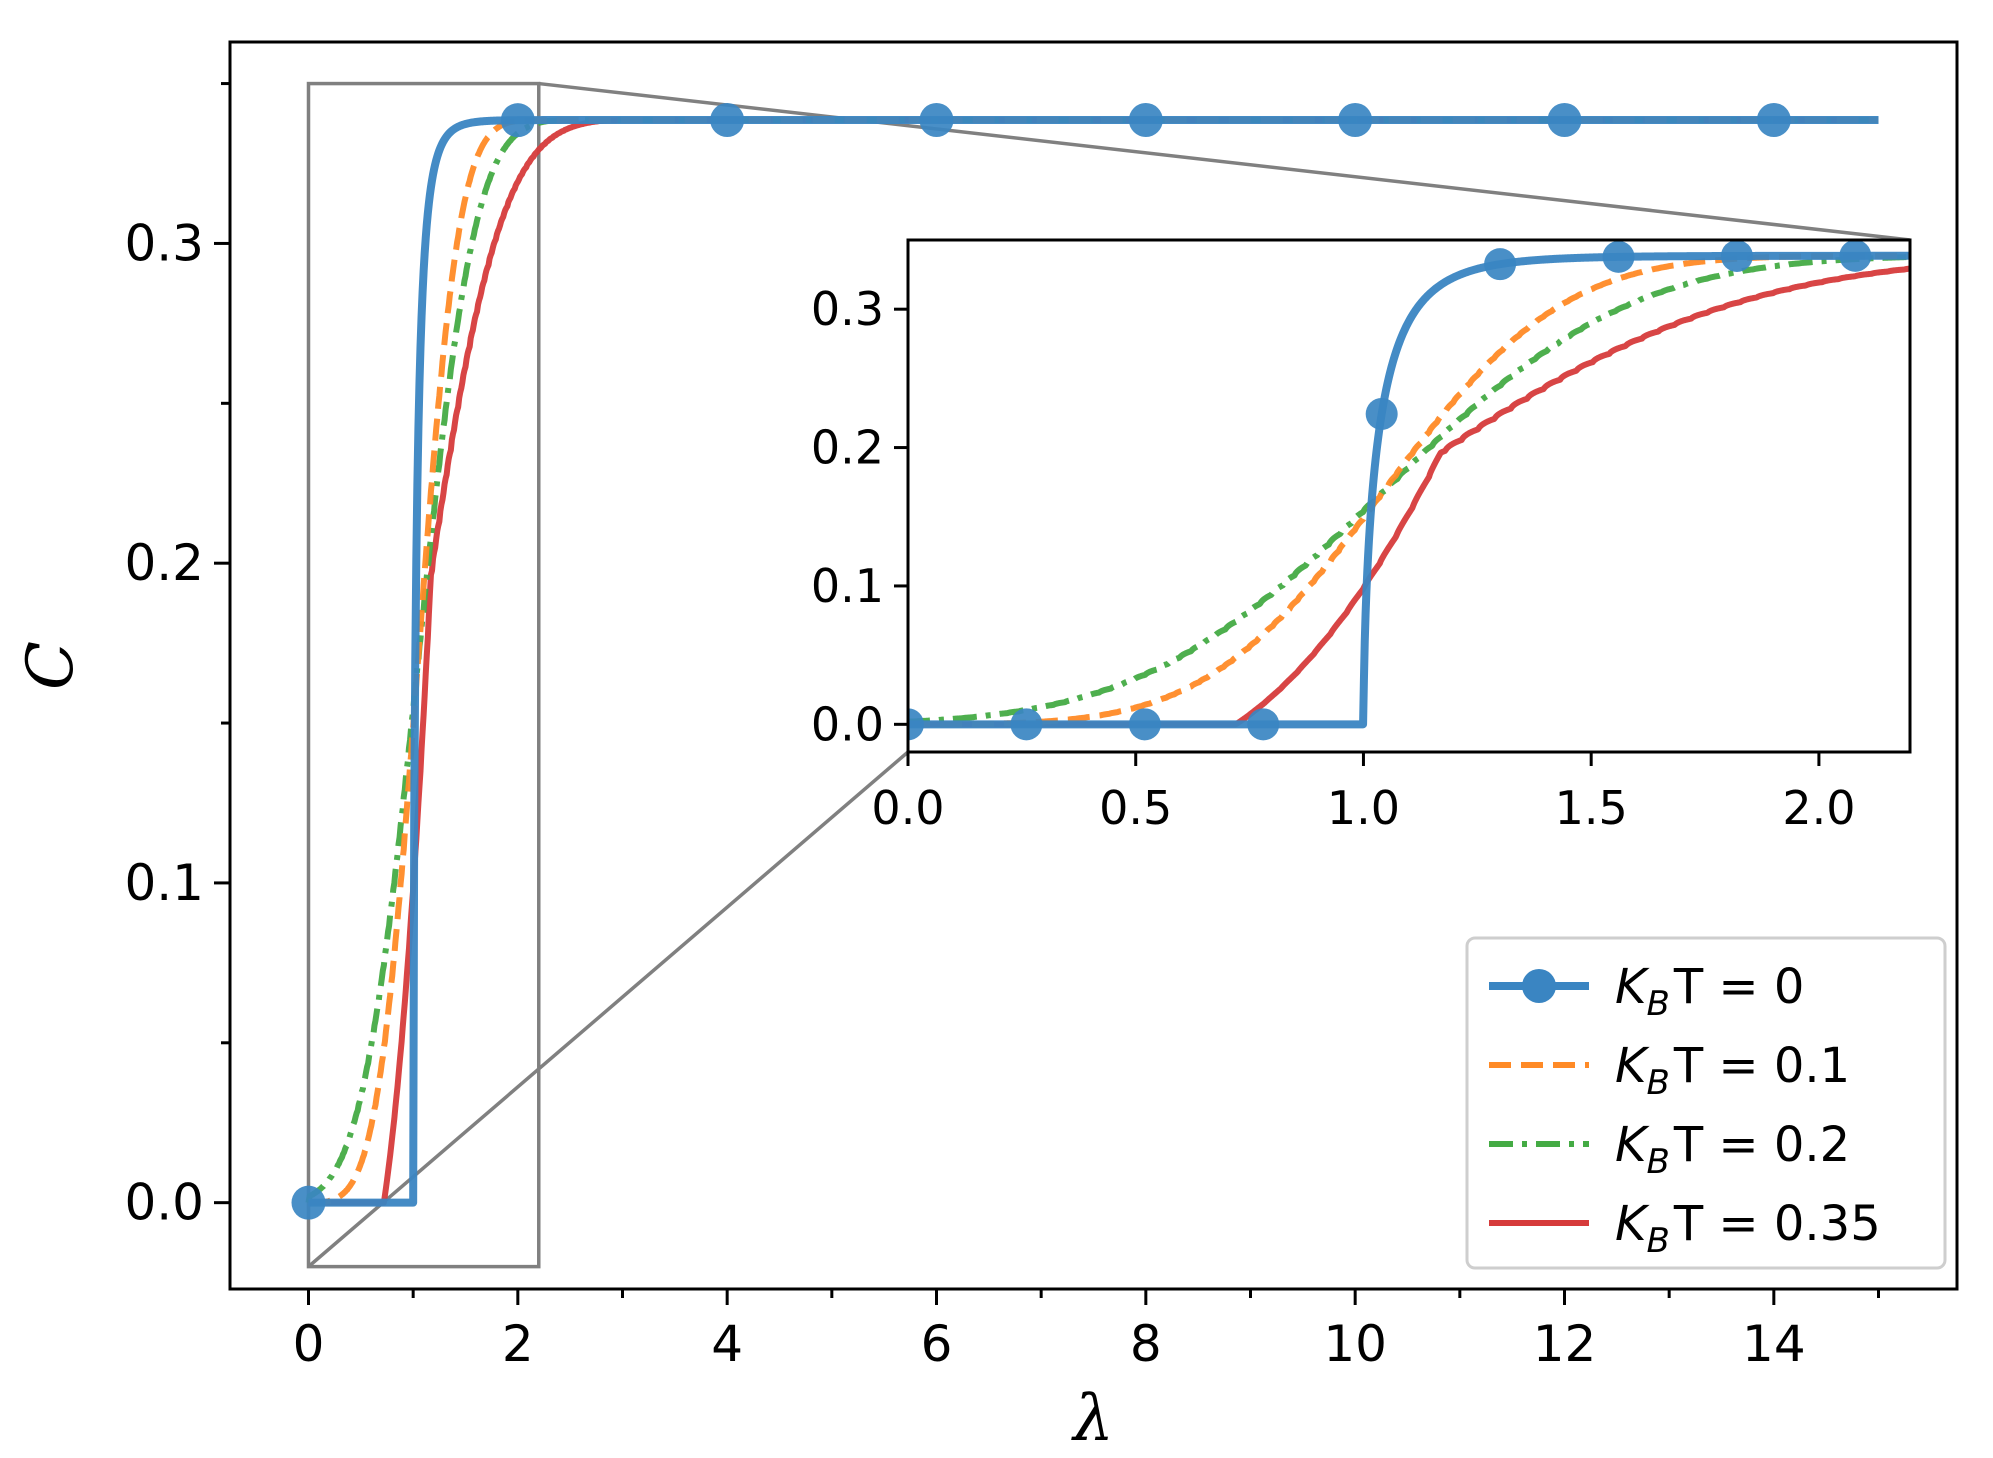 This screenshot has height=1458, width=1993. What do you see at coordinates (423, 675) in the screenshot?
I see `zoom-box` at bounding box center [423, 675].